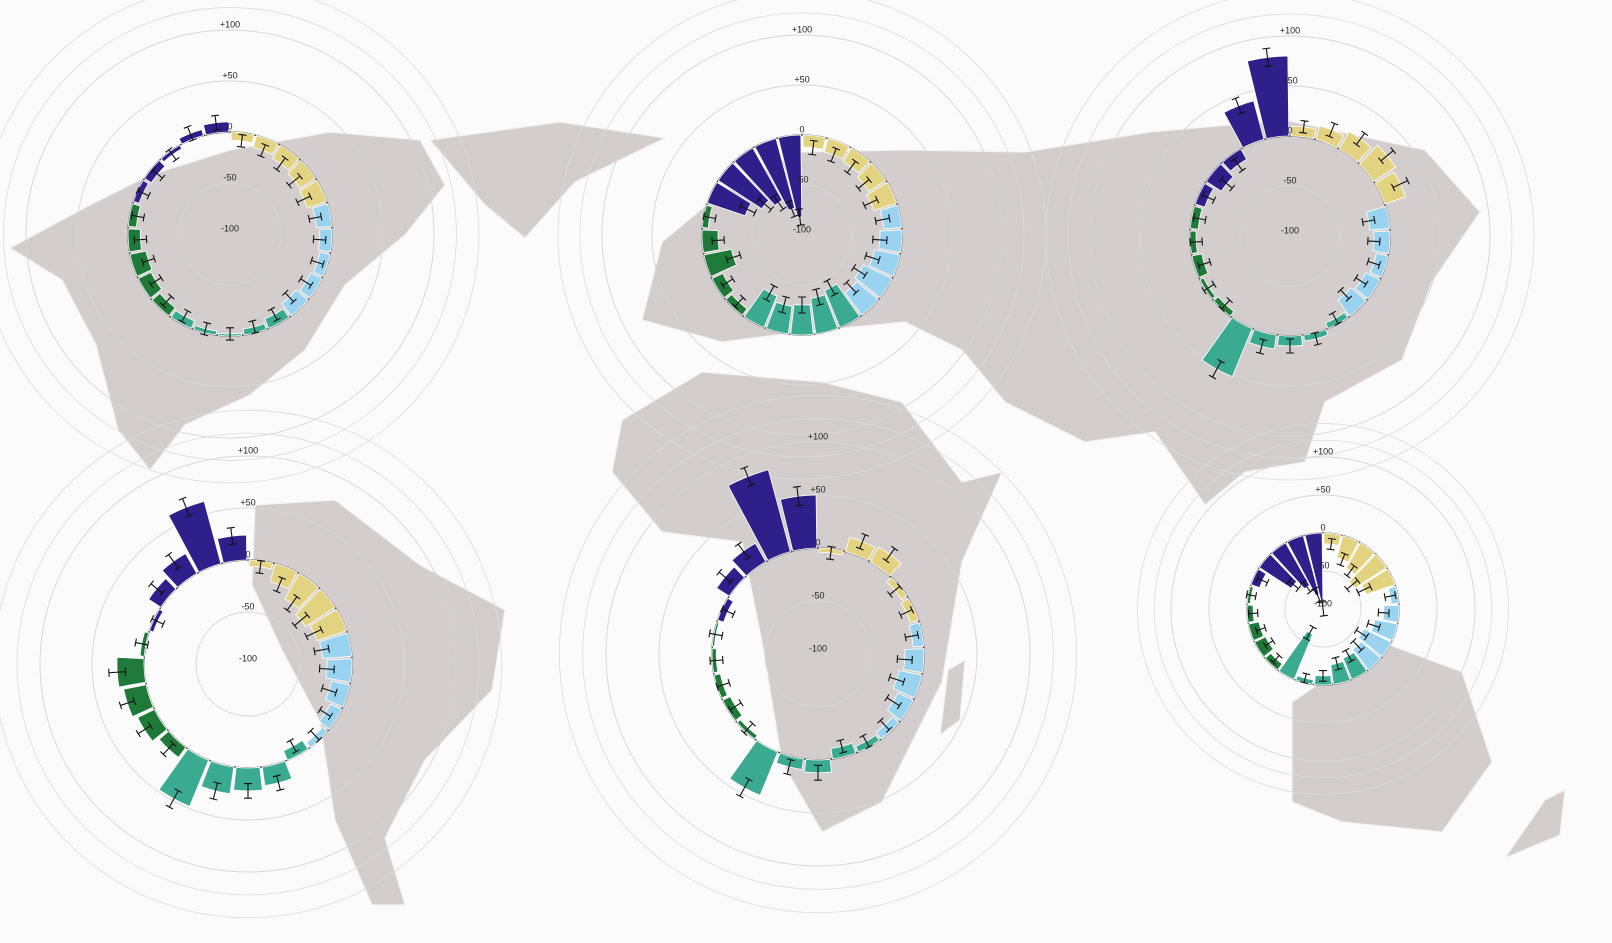  I want to click on ring-label: 0, so click(229, 126).